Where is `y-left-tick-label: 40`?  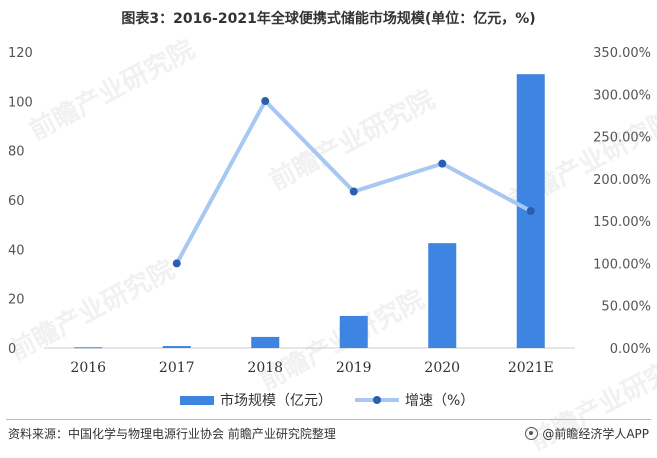 y-left-tick-label: 40 is located at coordinates (16, 250).